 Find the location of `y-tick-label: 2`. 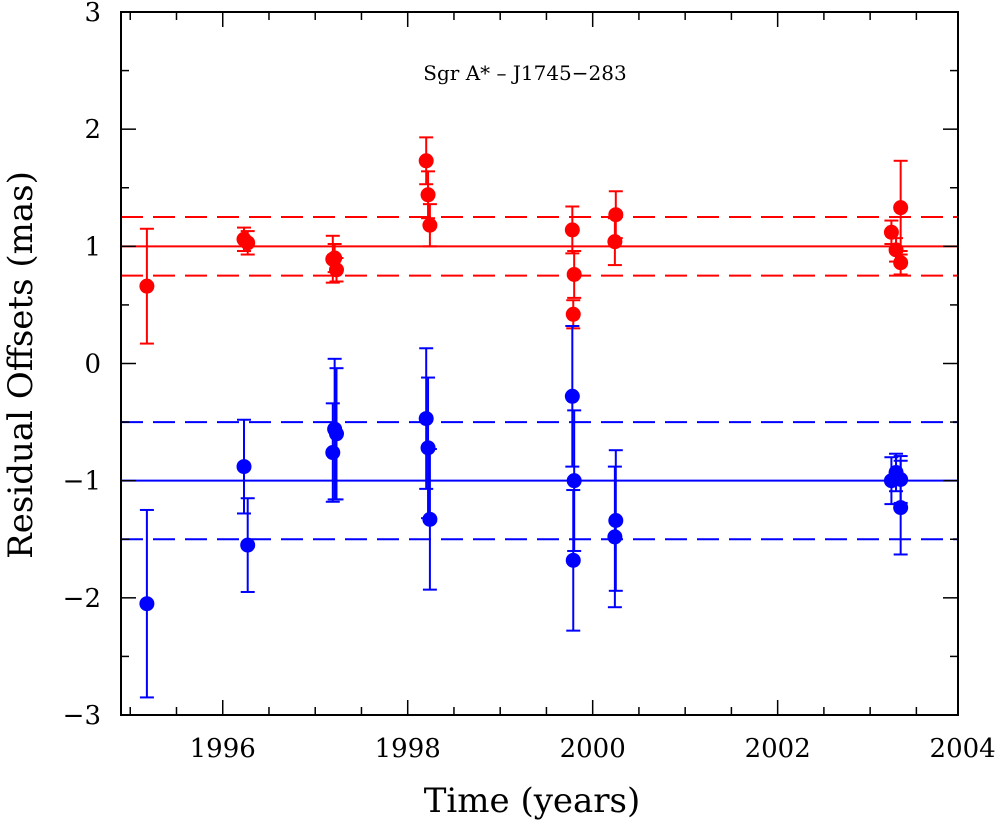

y-tick-label: 2 is located at coordinates (92, 130).